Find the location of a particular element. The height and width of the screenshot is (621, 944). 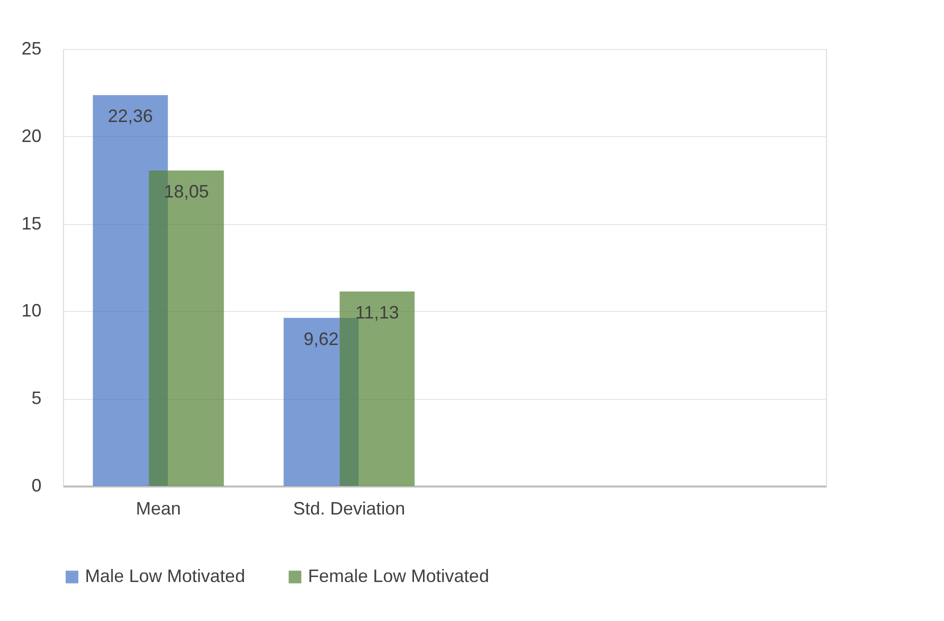

y-tick-label: 15 is located at coordinates (31, 223).